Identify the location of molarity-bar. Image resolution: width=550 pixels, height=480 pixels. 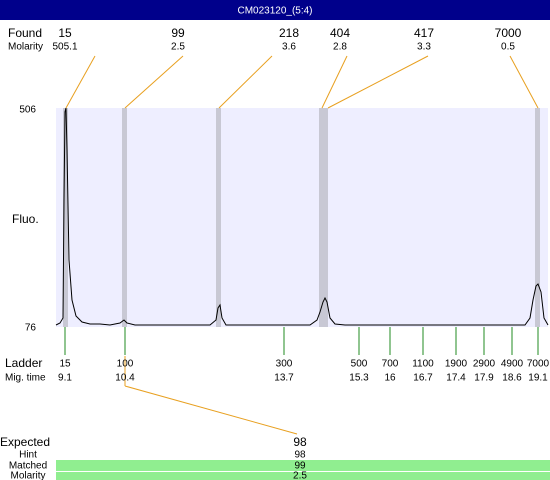
(303, 476).